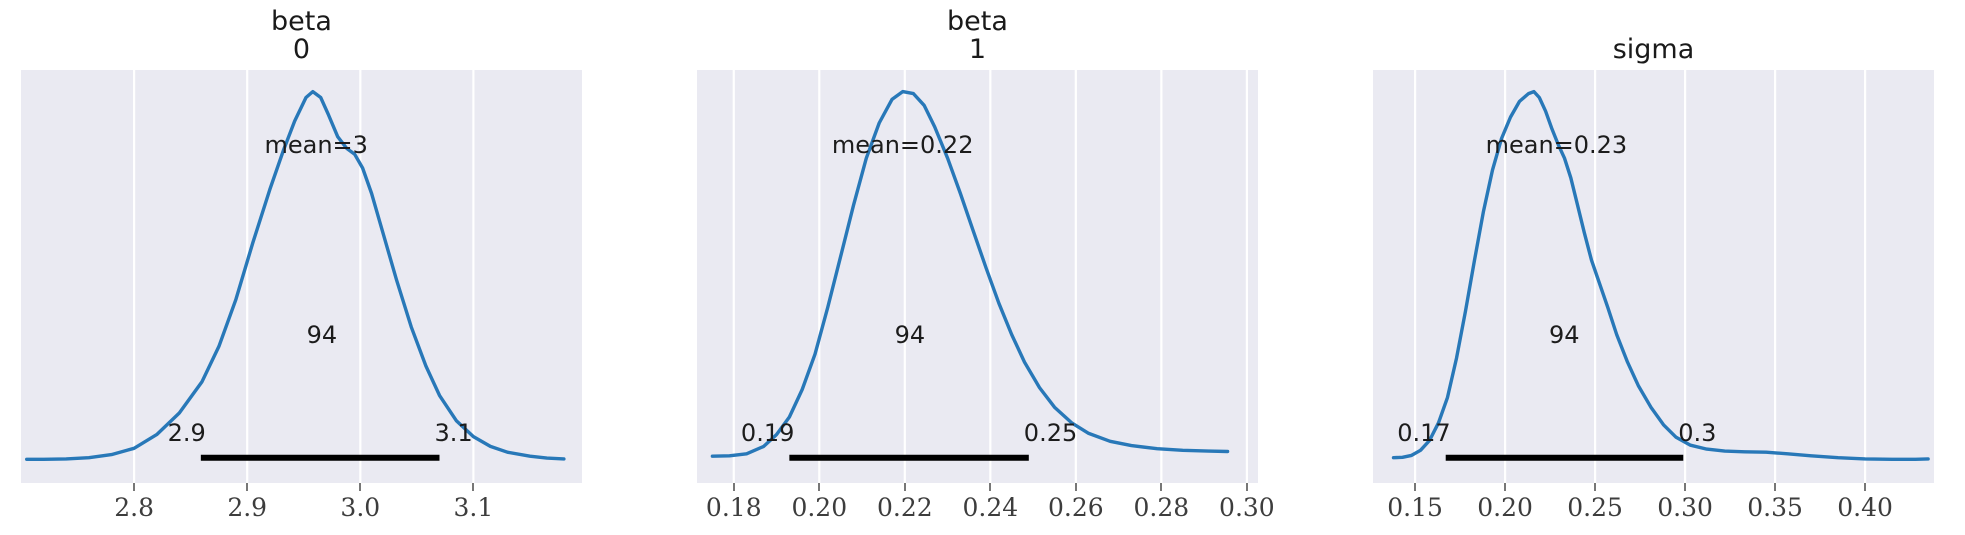 Image resolution: width=1965 pixels, height=535 pixels. Describe the element at coordinates (902, 145) in the screenshot. I see `mean-label: mean=0.22` at that location.